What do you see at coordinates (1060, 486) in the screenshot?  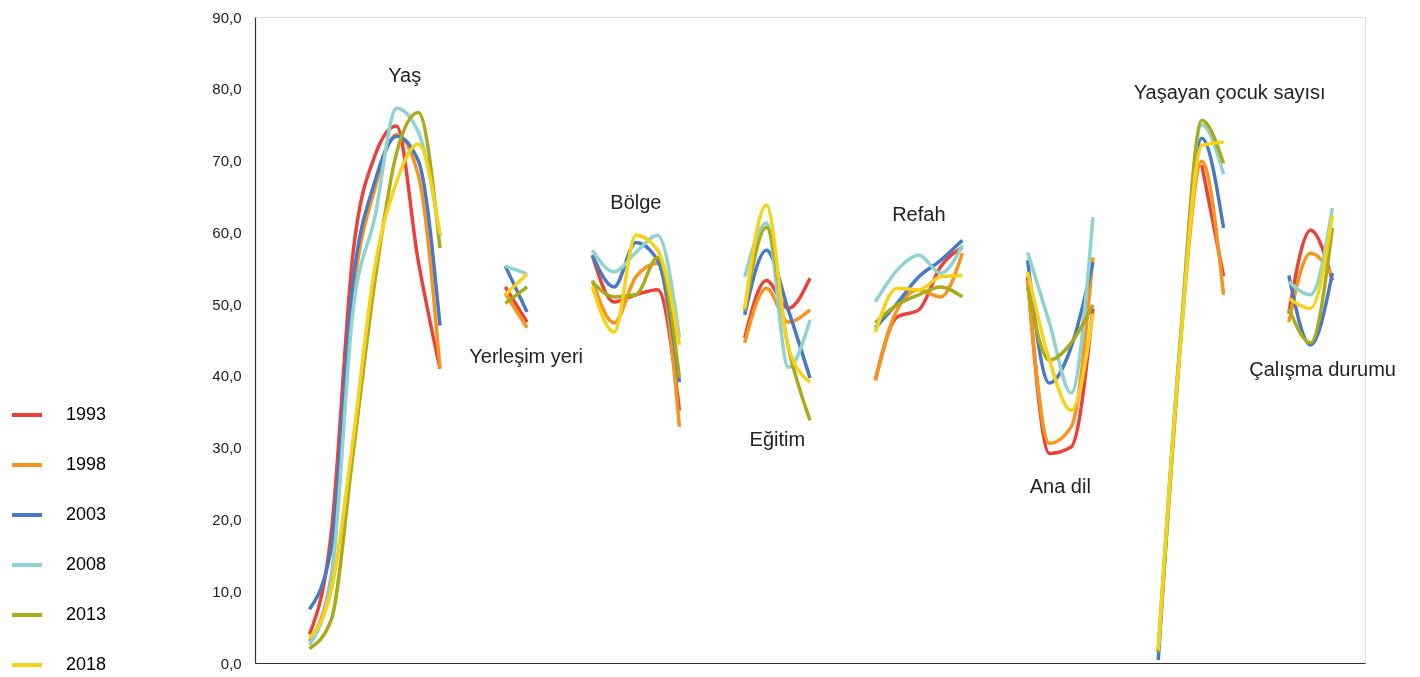 I see `annotation: Ana dil` at bounding box center [1060, 486].